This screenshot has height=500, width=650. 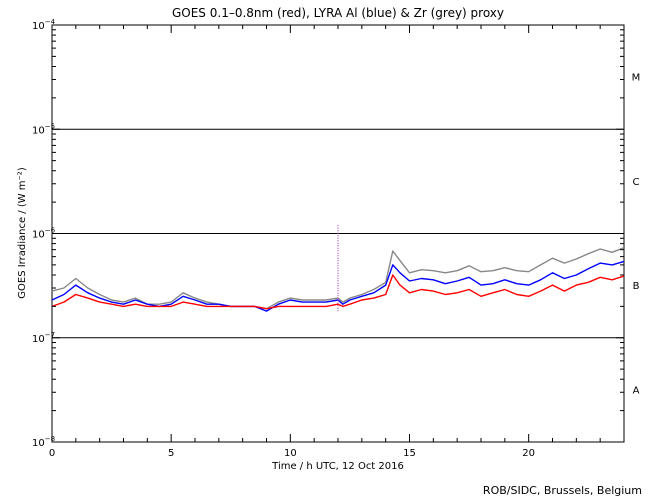 What do you see at coordinates (22, 233) in the screenshot?
I see `y-axis-label: GOES Irradiance / (W m⁻²)` at bounding box center [22, 233].